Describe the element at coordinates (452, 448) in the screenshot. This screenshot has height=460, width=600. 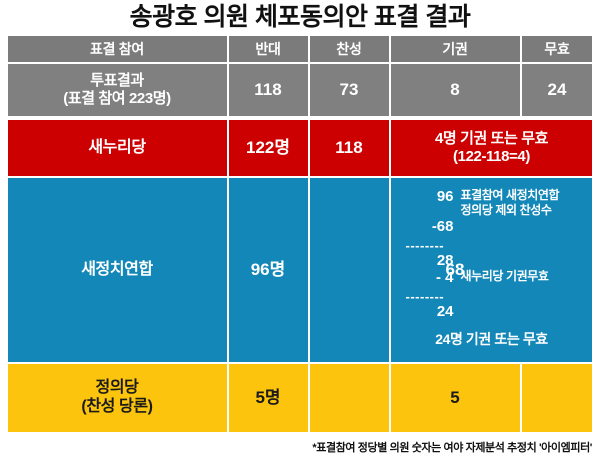
I see `source-footnote: *표결참여 정당별 의원 숫자는 여야 자제분석 추정치 '아이엠피터'` at that location.